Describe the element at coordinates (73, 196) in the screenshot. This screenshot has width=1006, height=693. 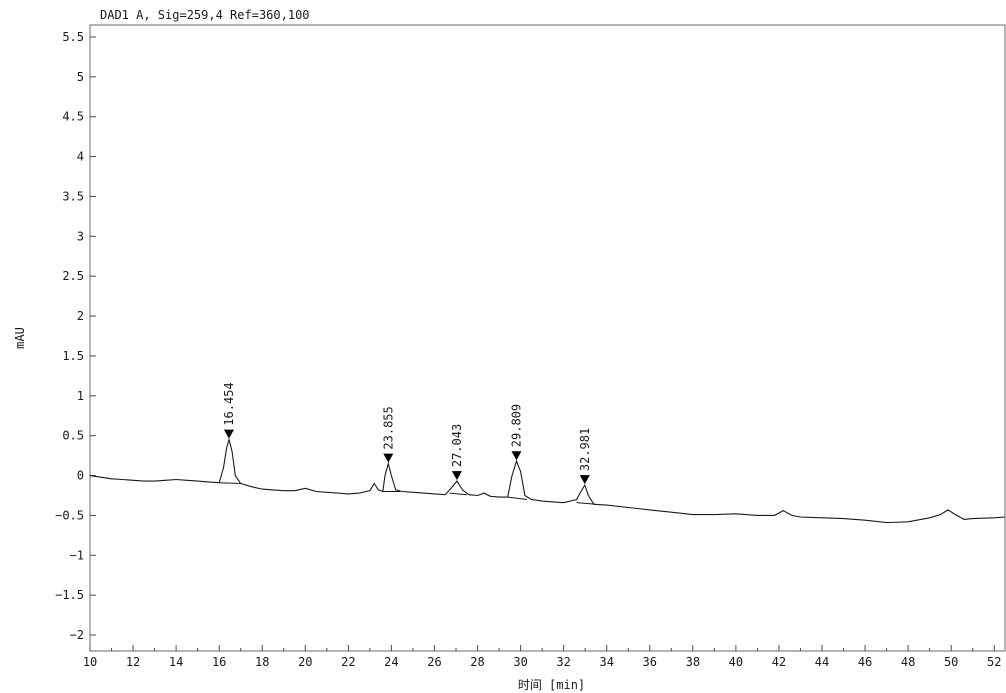
I see `y-tick-label: 3.5` at that location.